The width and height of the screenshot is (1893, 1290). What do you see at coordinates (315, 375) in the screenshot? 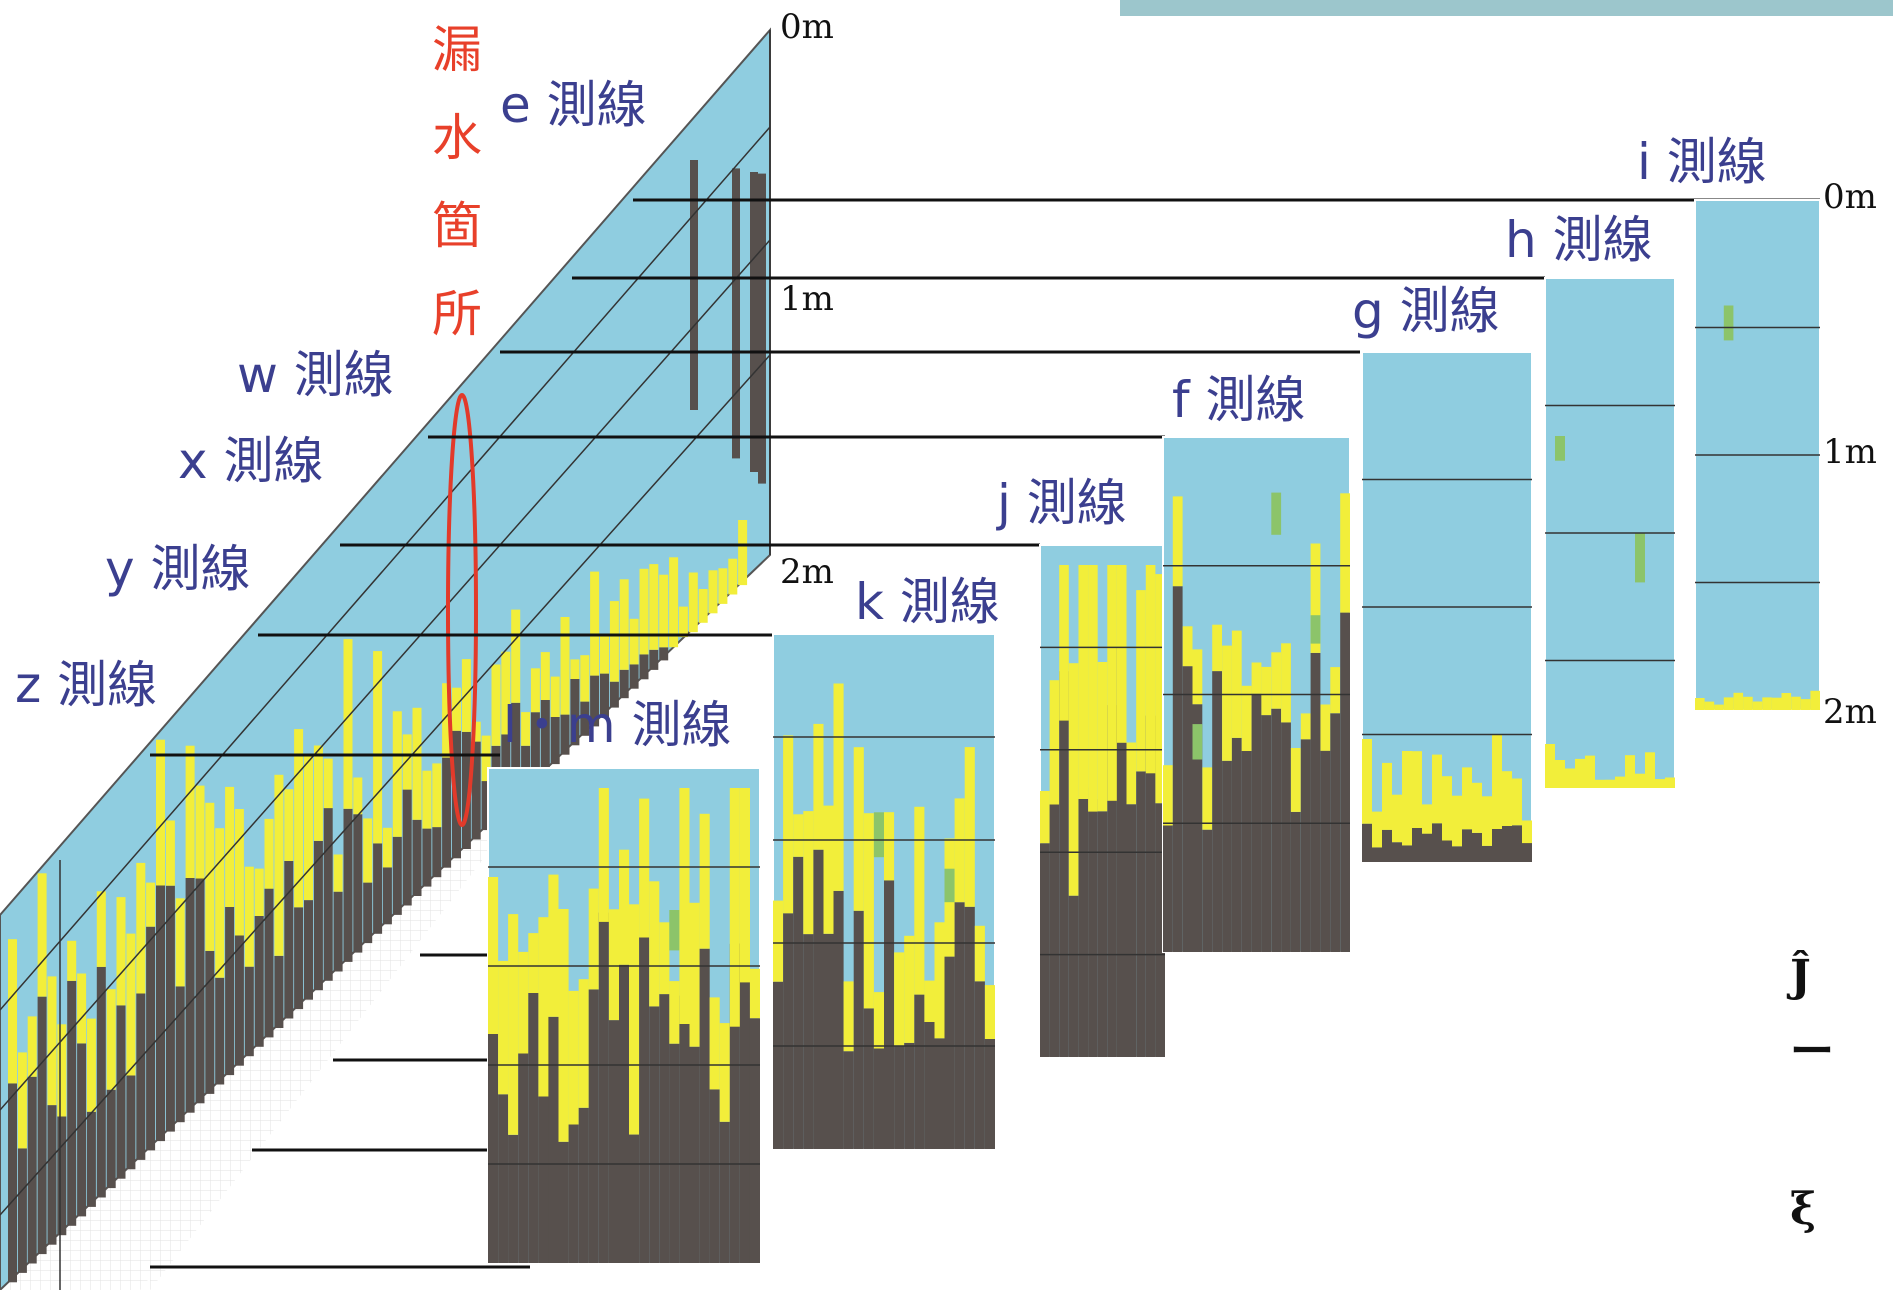
I see `label-w-line: w 測線` at bounding box center [315, 375].